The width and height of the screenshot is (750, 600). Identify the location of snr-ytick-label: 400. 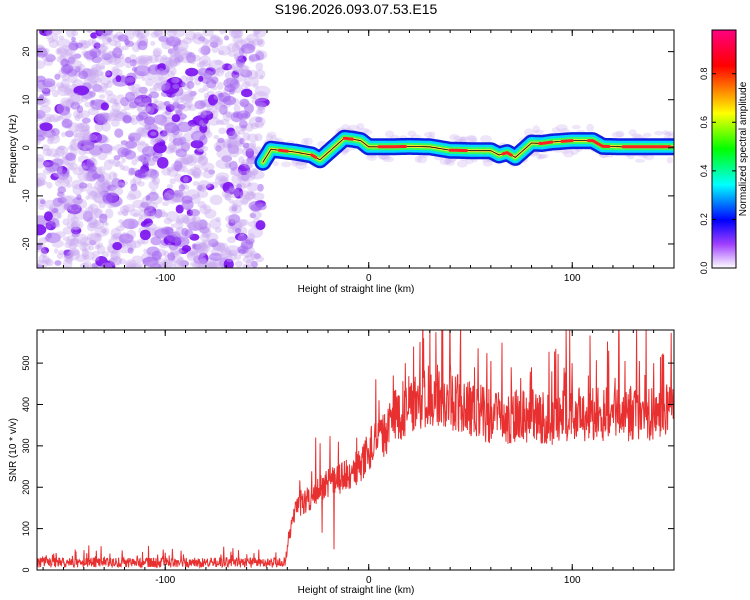
(26, 404).